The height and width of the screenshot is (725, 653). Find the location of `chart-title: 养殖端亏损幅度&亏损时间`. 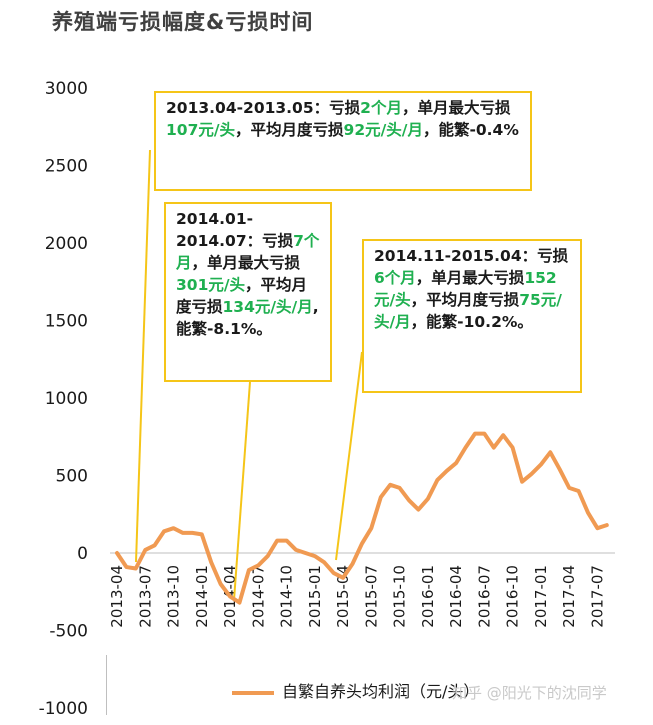

chart-title: 养殖端亏损幅度&亏损时间 is located at coordinates (183, 22).